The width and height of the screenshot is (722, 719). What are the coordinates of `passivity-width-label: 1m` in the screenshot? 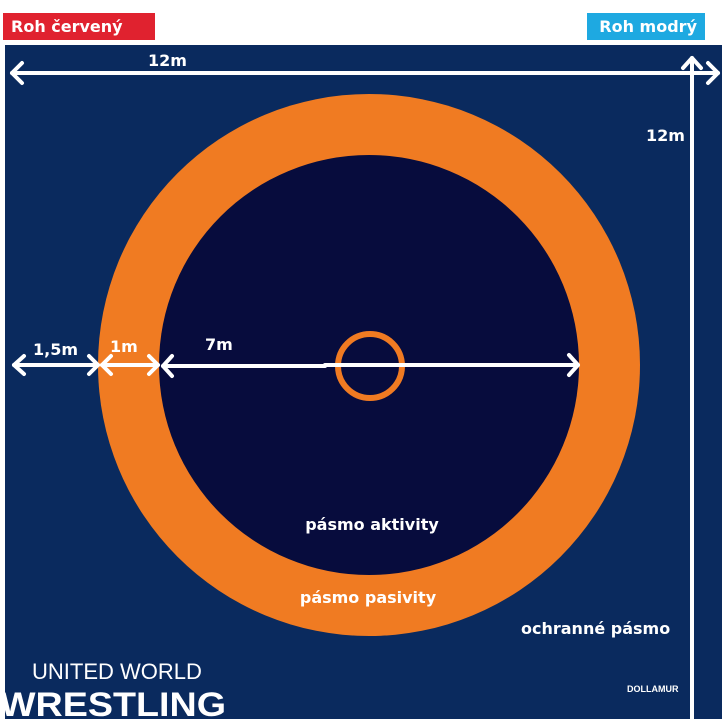 It's located at (124, 346).